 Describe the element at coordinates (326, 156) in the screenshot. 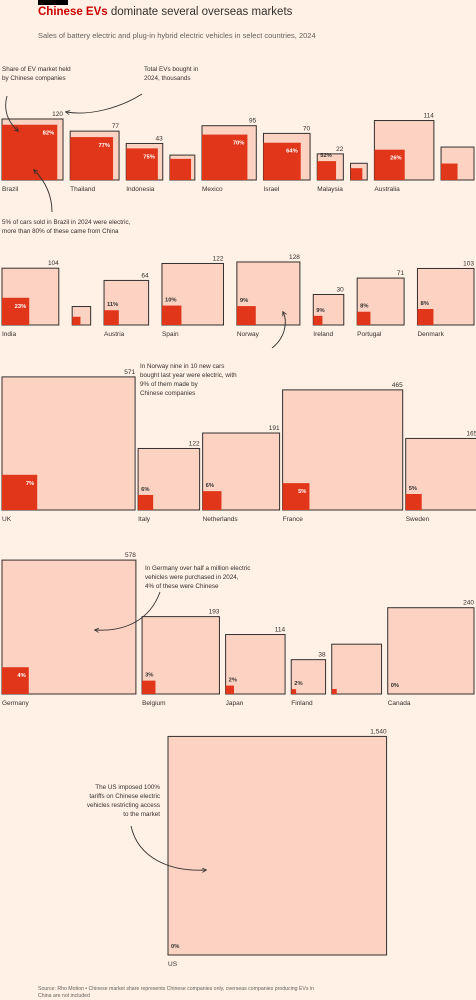

I see `share-label-malaysia: 52%` at that location.